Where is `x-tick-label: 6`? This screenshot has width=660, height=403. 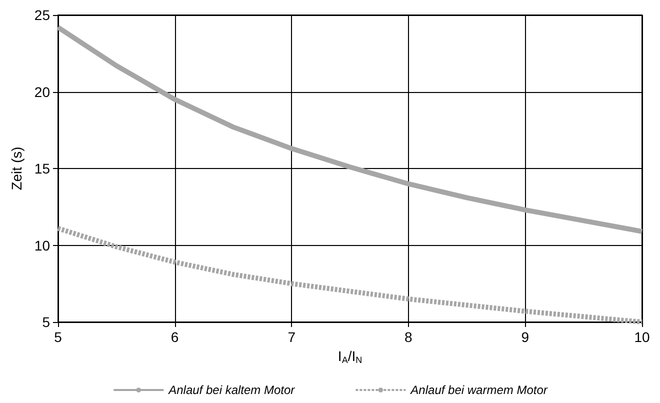
x-tick-label: 6 is located at coordinates (174, 337).